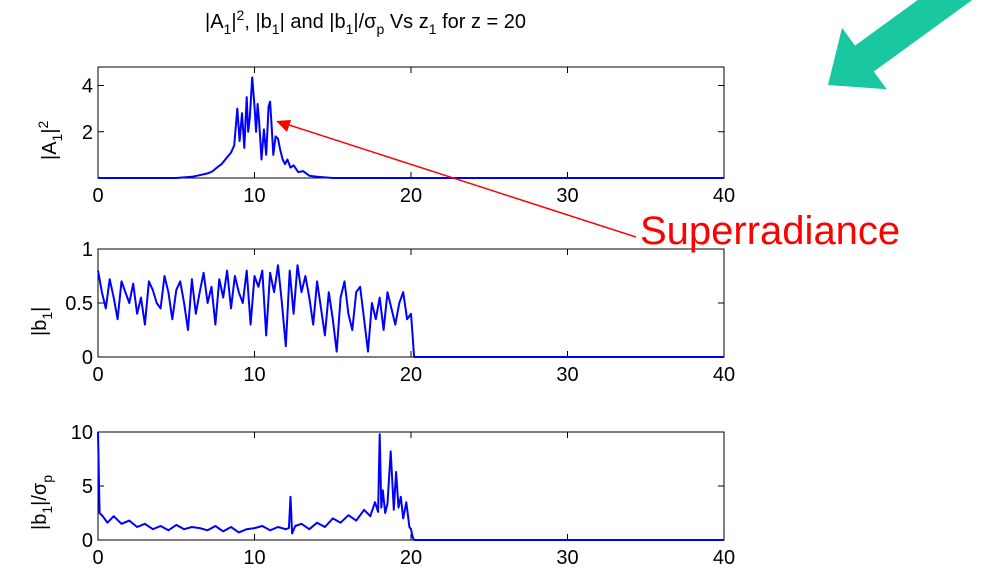 This screenshot has height=575, width=987. Describe the element at coordinates (87, 133) in the screenshot. I see `y-tick-label: 2` at that location.